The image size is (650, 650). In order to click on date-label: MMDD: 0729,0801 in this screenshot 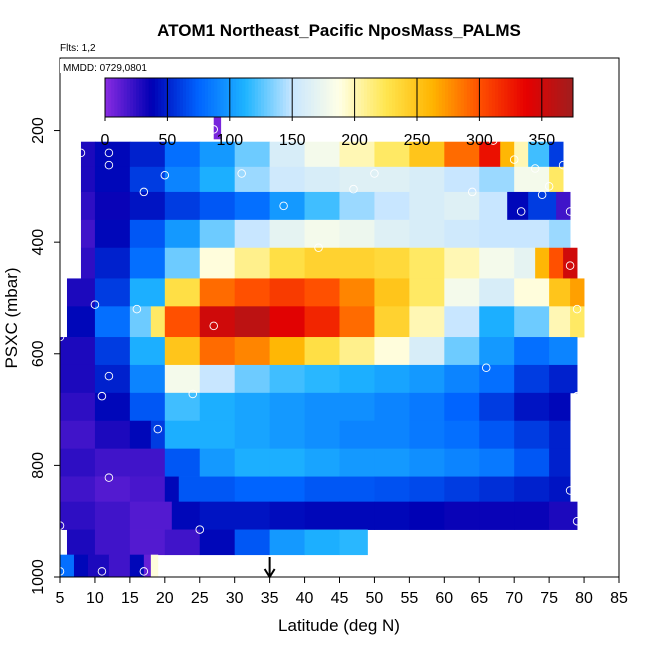, I will do `click(105, 68)`.